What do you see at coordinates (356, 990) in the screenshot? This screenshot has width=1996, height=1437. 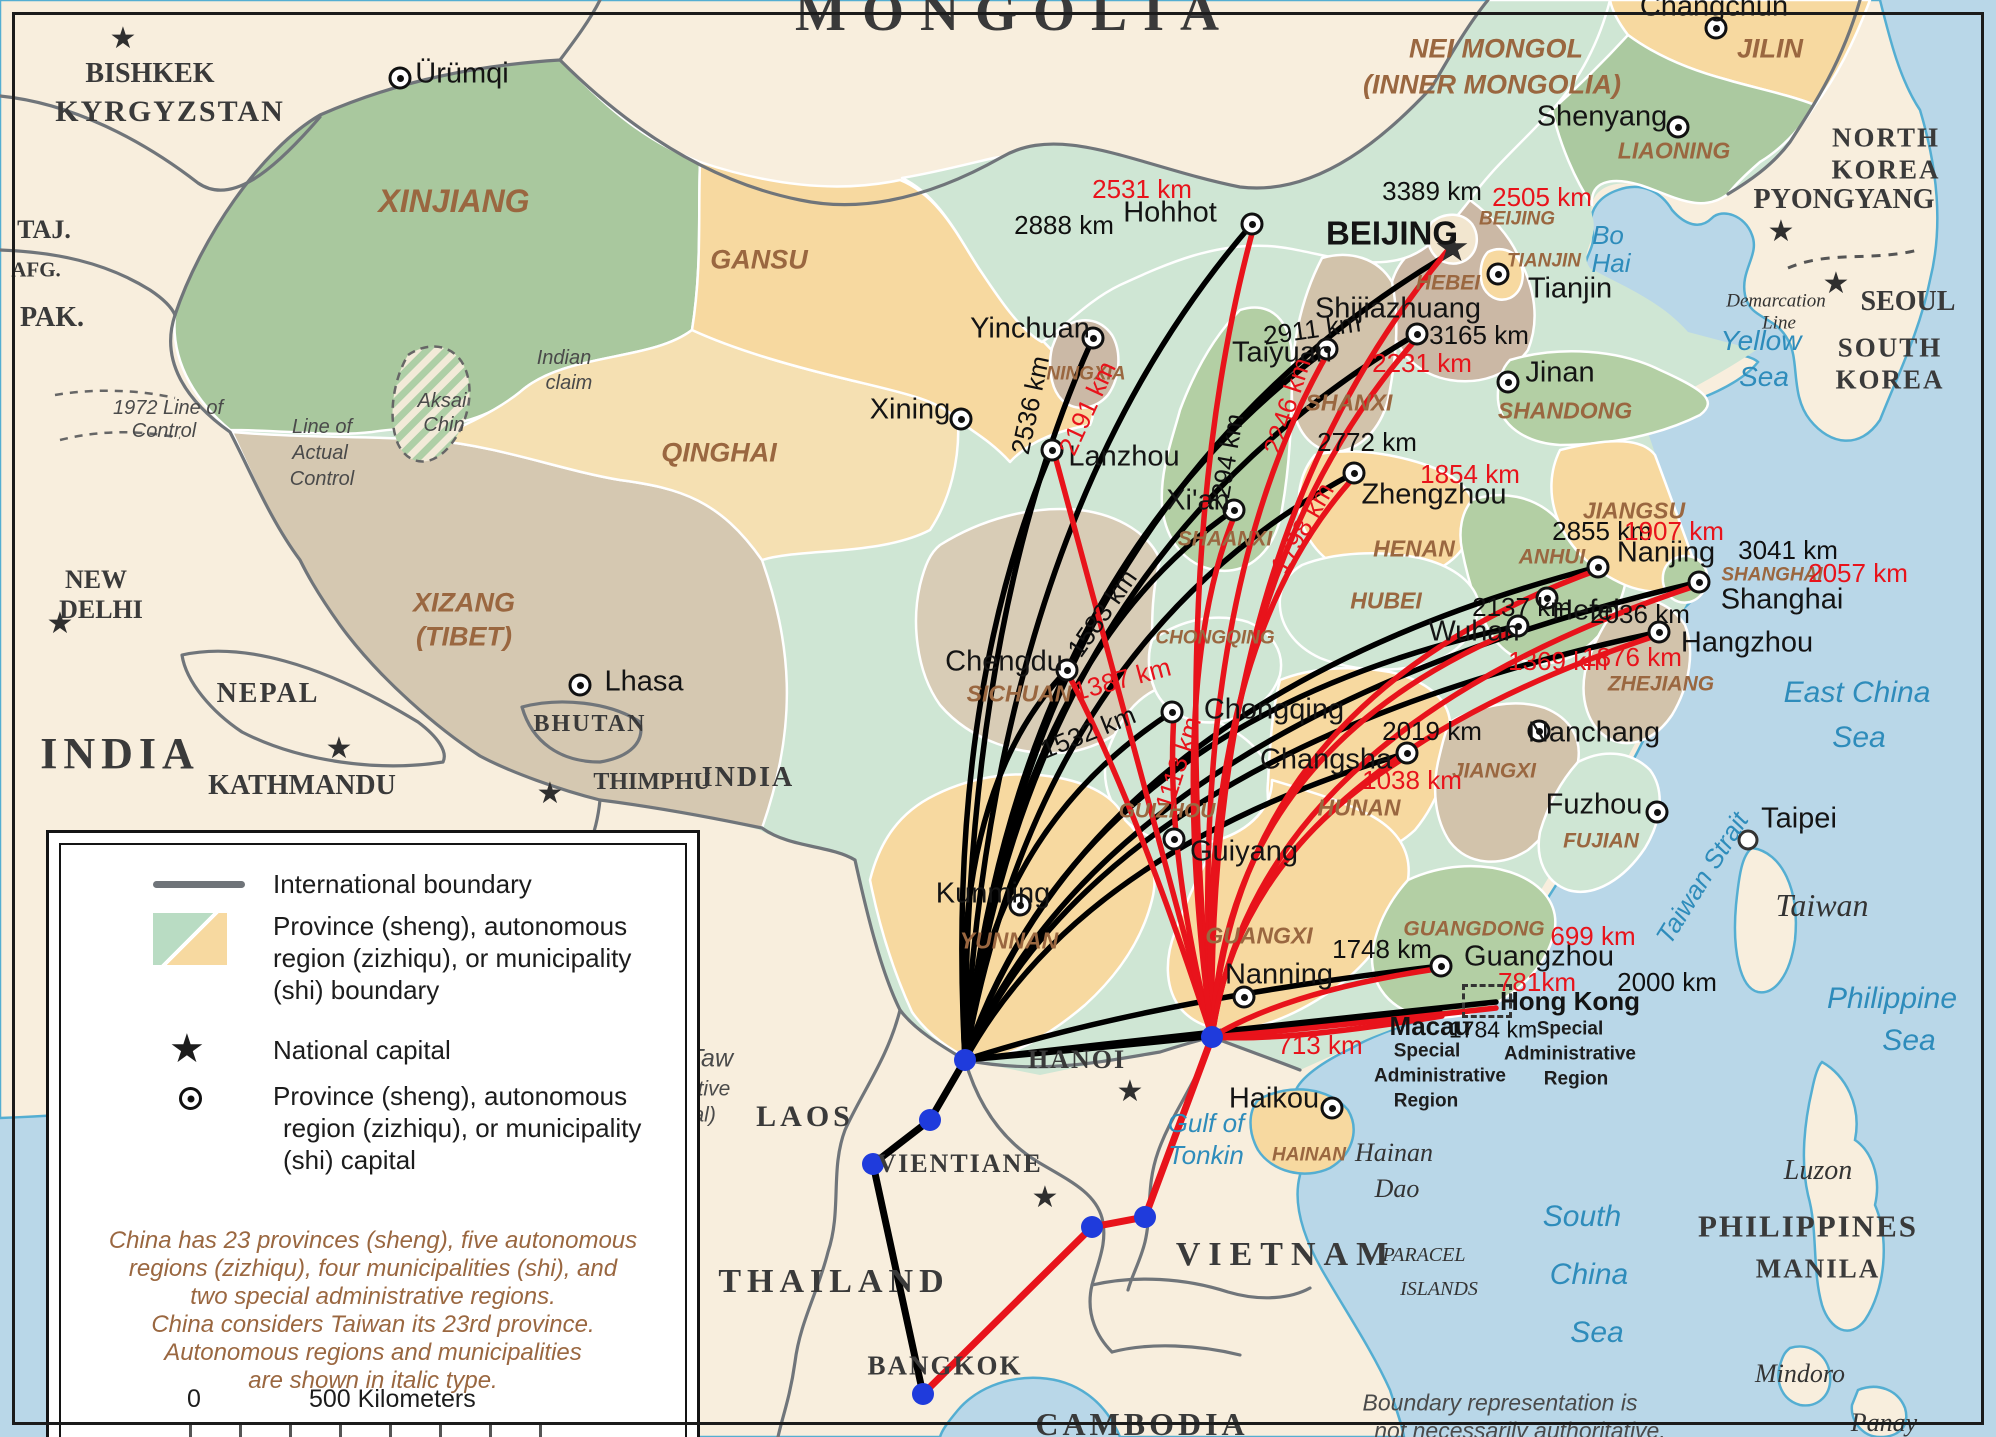 I see `legend-province-boundary-line3: (shi) boundary` at bounding box center [356, 990].